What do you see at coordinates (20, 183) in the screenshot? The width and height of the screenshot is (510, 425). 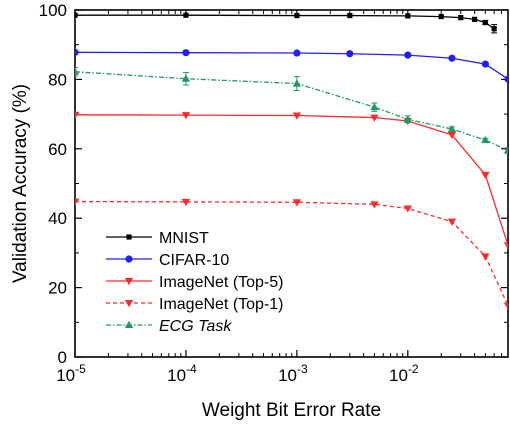 I see `y-axis-title: Validation Accuracy (%)` at bounding box center [20, 183].